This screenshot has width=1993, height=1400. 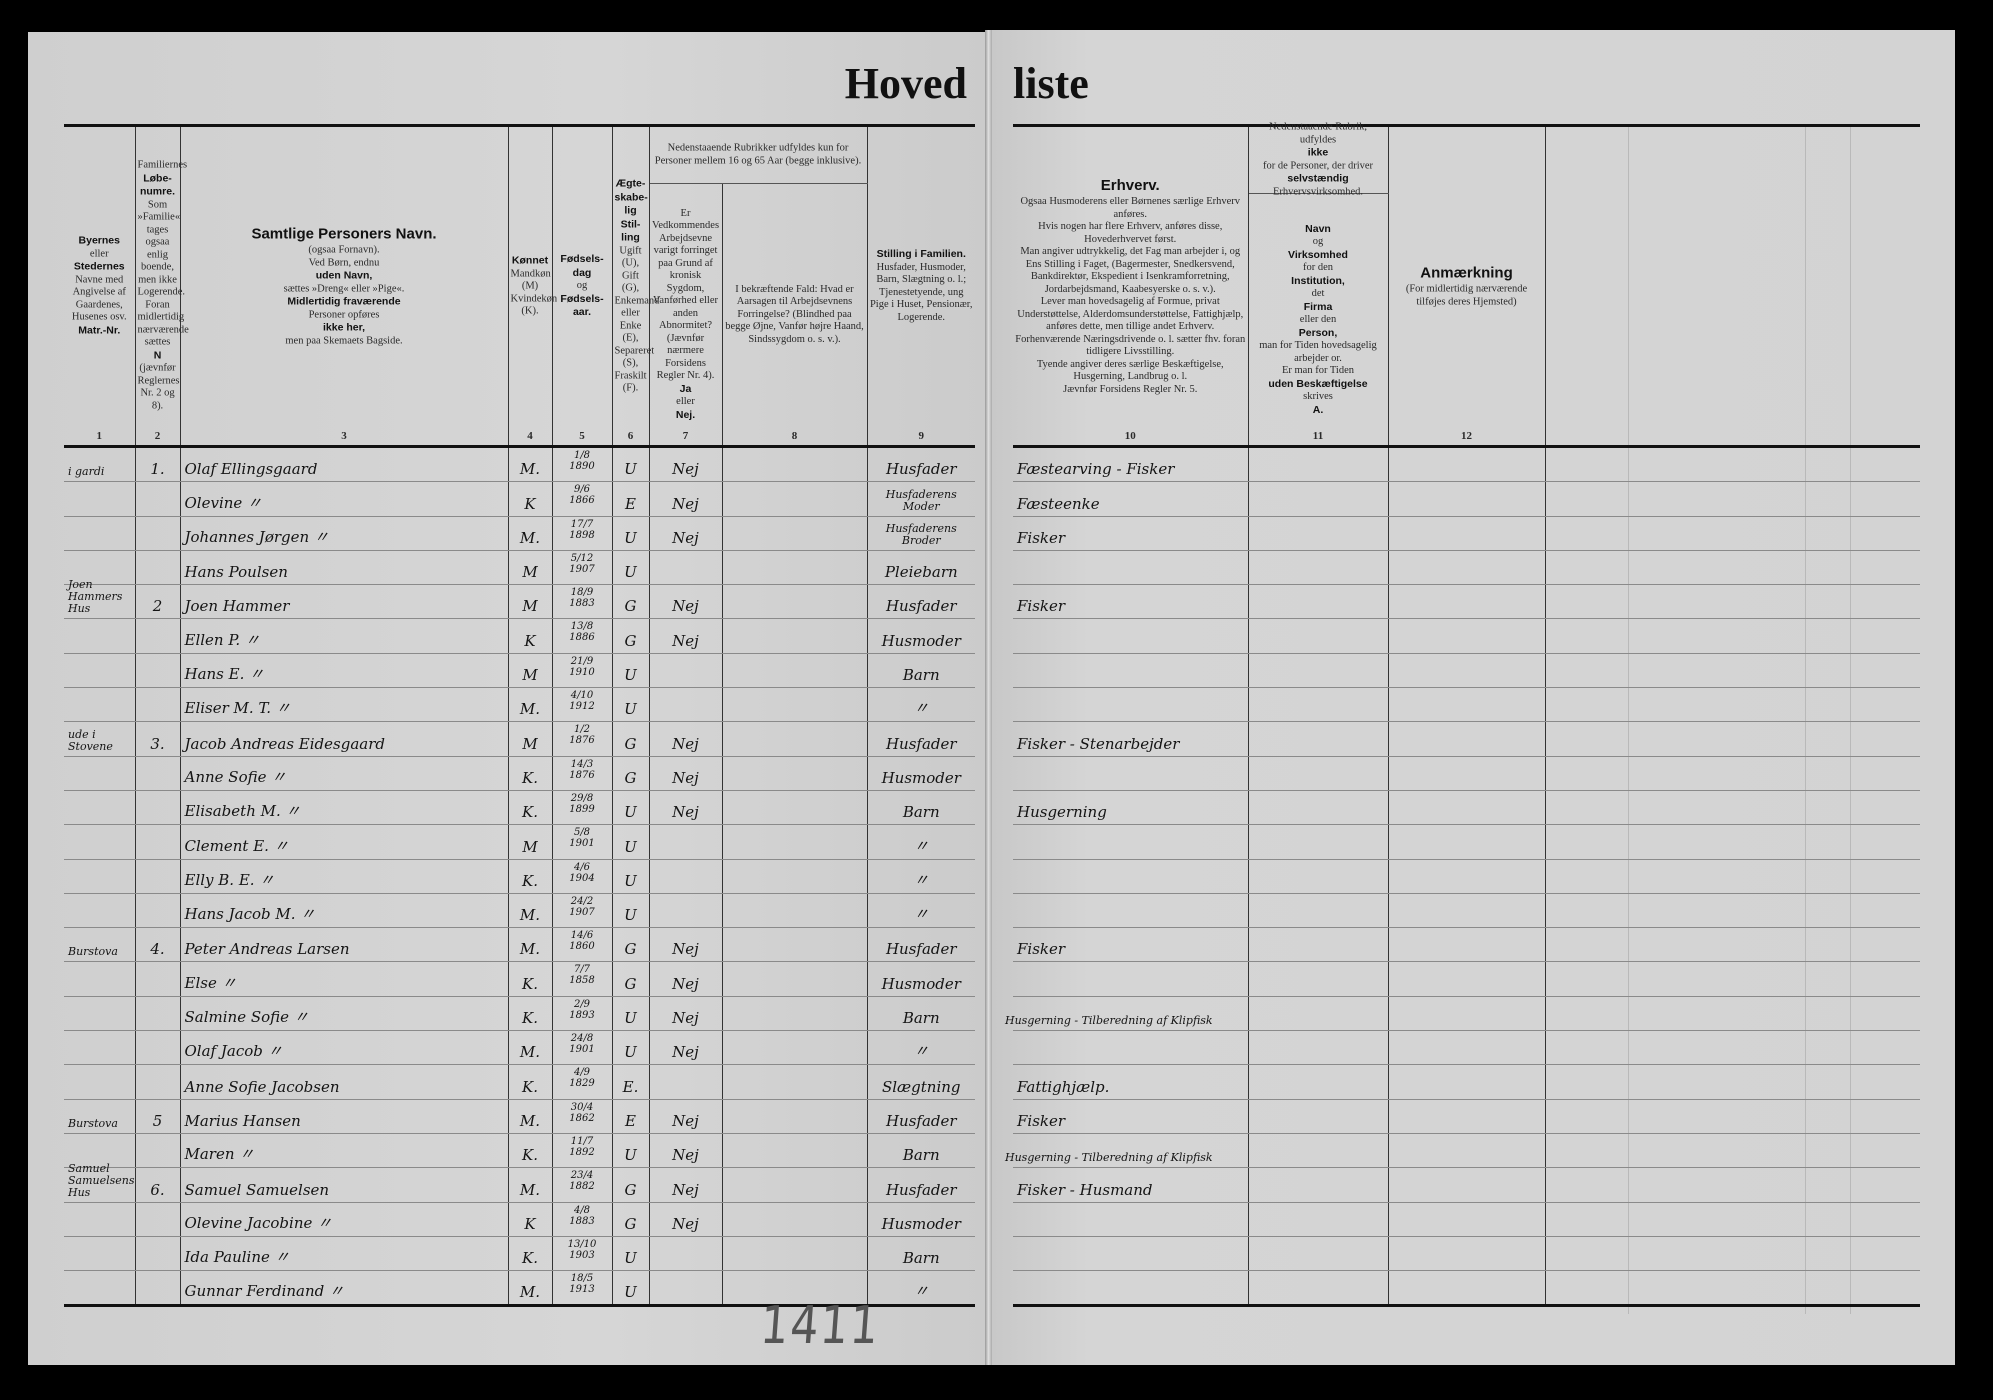 What do you see at coordinates (921, 1155) in the screenshot?
I see `family-position: Barn` at bounding box center [921, 1155].